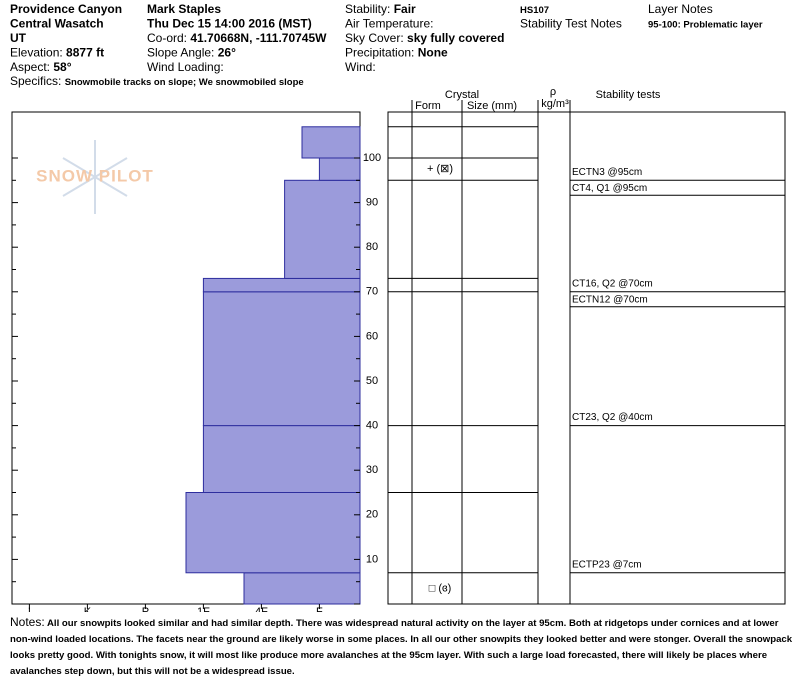  What do you see at coordinates (88, 609) in the screenshot?
I see `x-tick-label: K` at bounding box center [88, 609].